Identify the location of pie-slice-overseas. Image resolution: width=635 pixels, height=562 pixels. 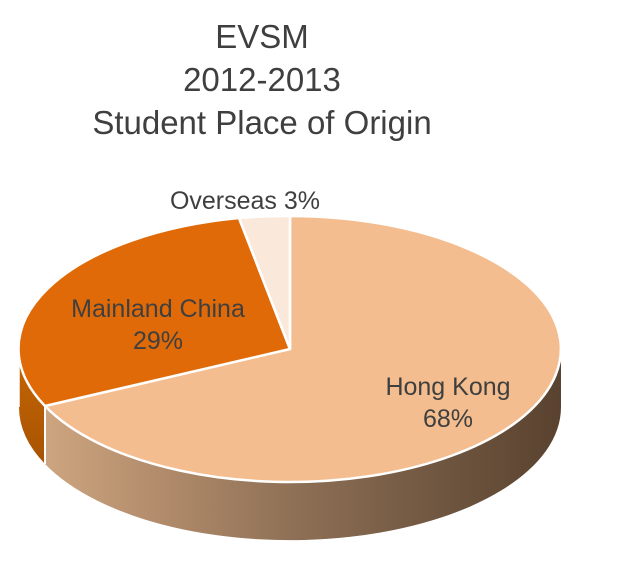
(264, 282).